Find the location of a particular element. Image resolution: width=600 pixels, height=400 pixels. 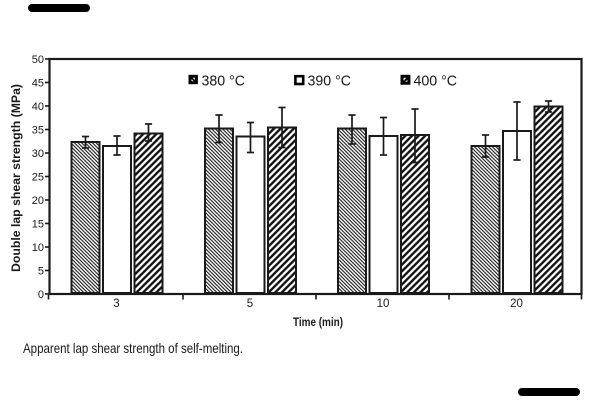

svg-text: 25 is located at coordinates (38, 178).